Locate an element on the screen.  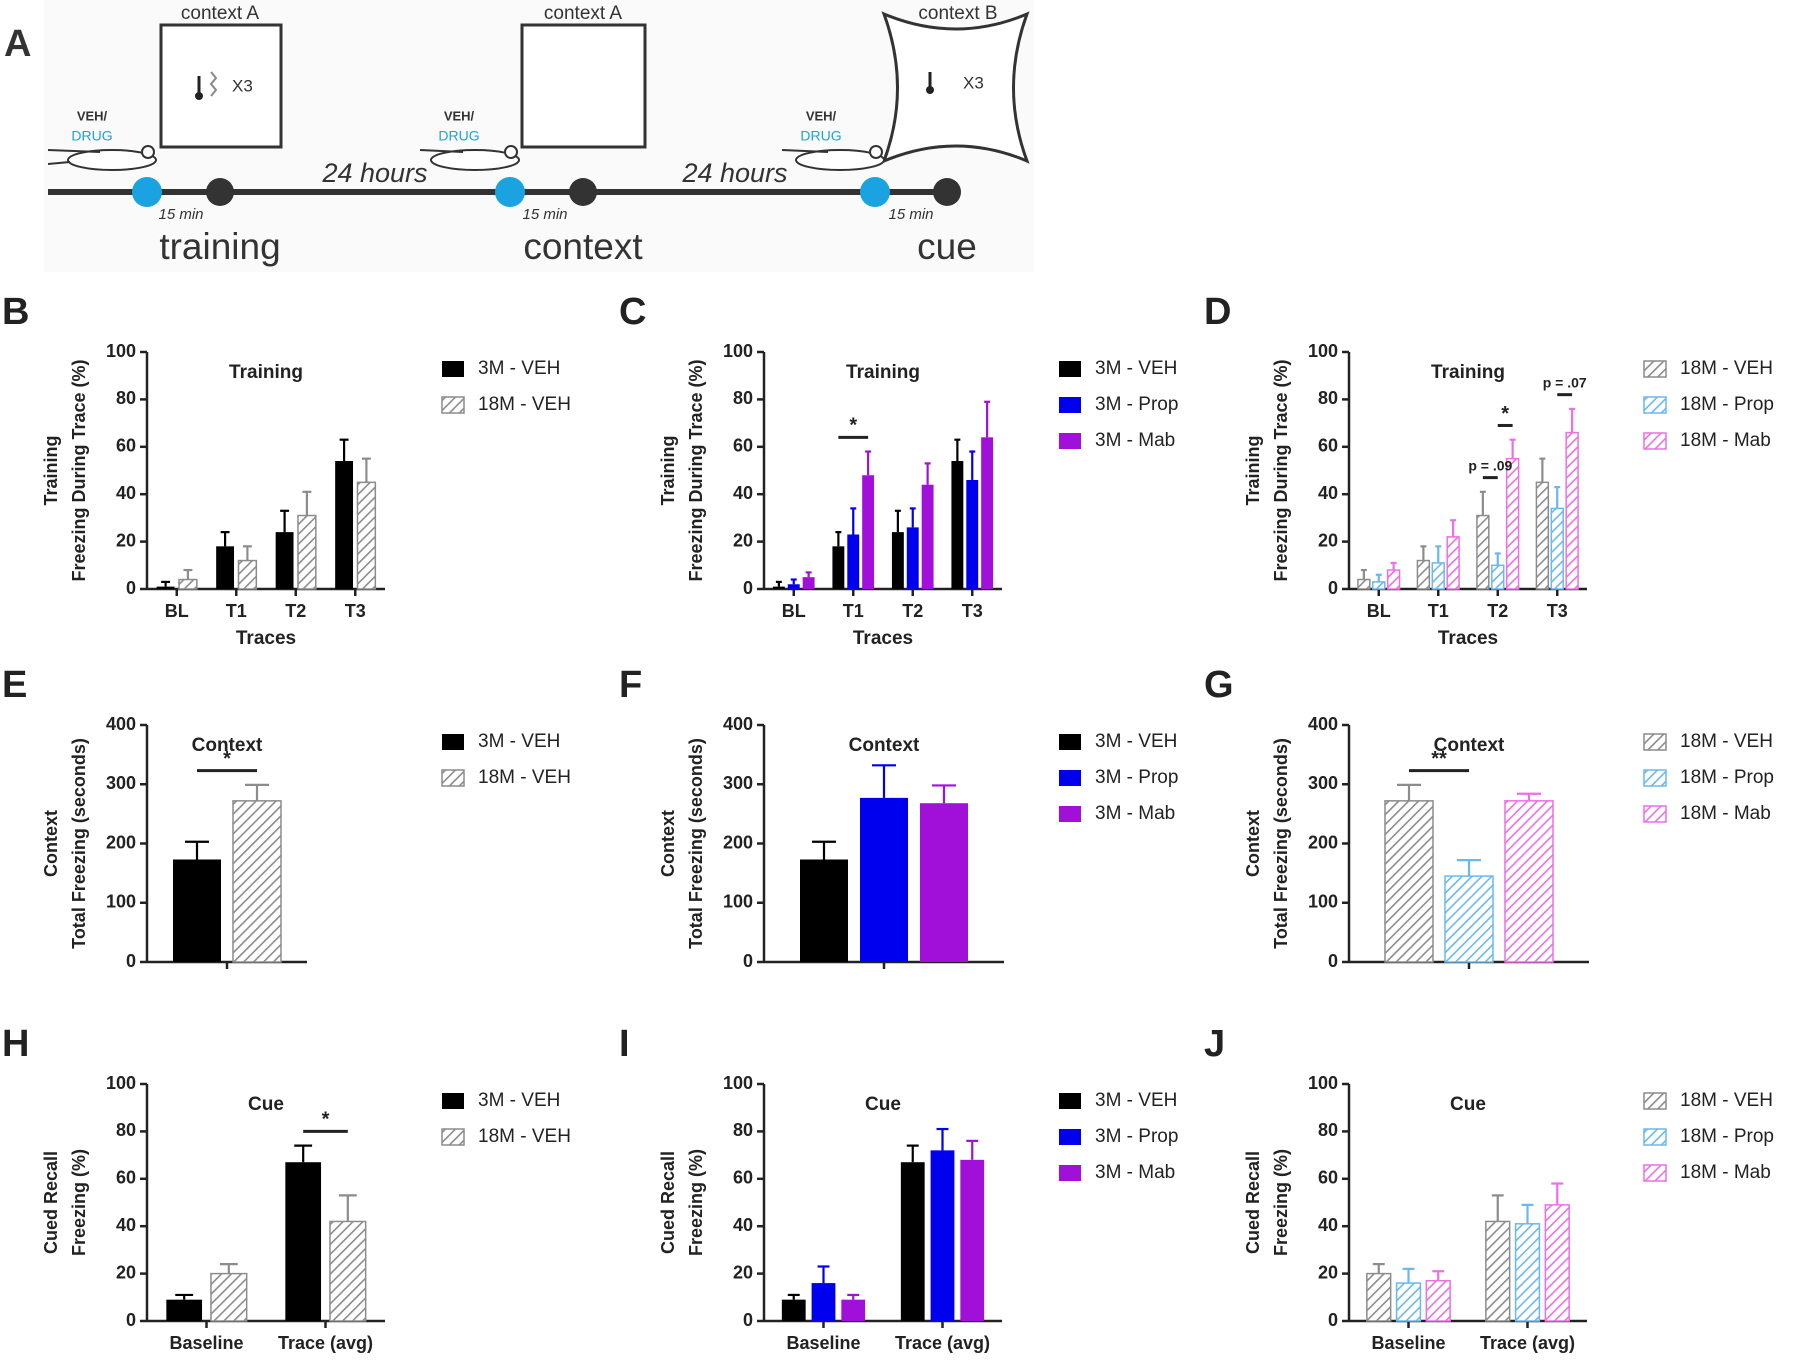
significance-label: ** is located at coordinates (1439, 759).